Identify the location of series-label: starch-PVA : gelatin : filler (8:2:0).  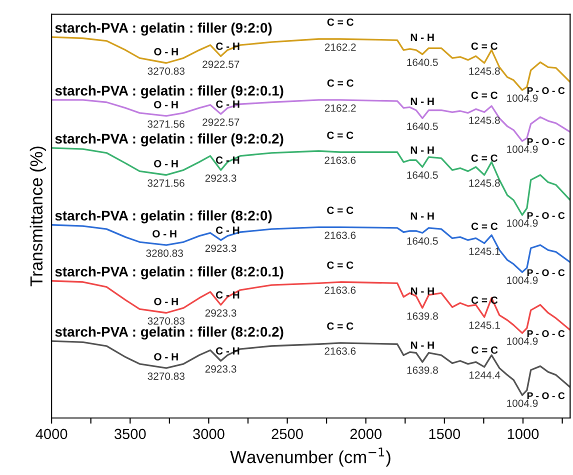
(163, 217).